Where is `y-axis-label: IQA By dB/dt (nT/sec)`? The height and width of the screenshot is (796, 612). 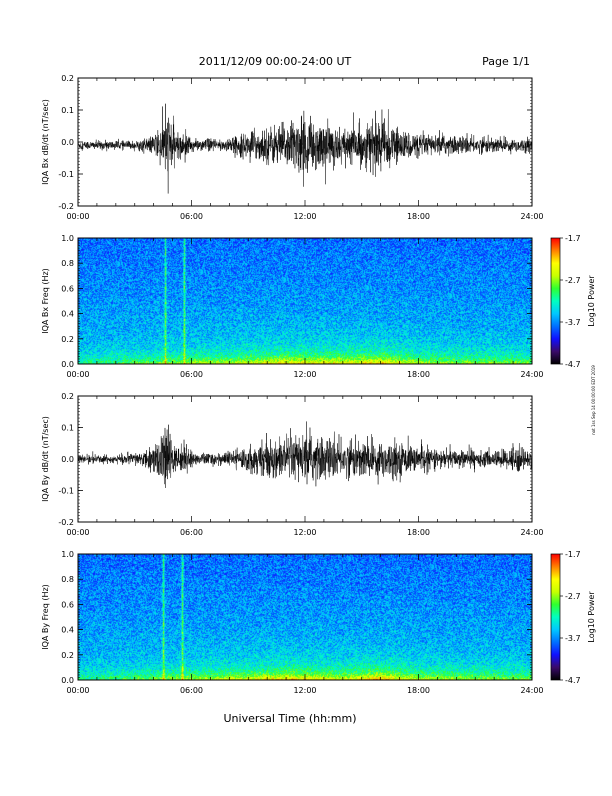 y-axis-label: IQA By dB/dt (nT/sec) is located at coordinates (45, 459).